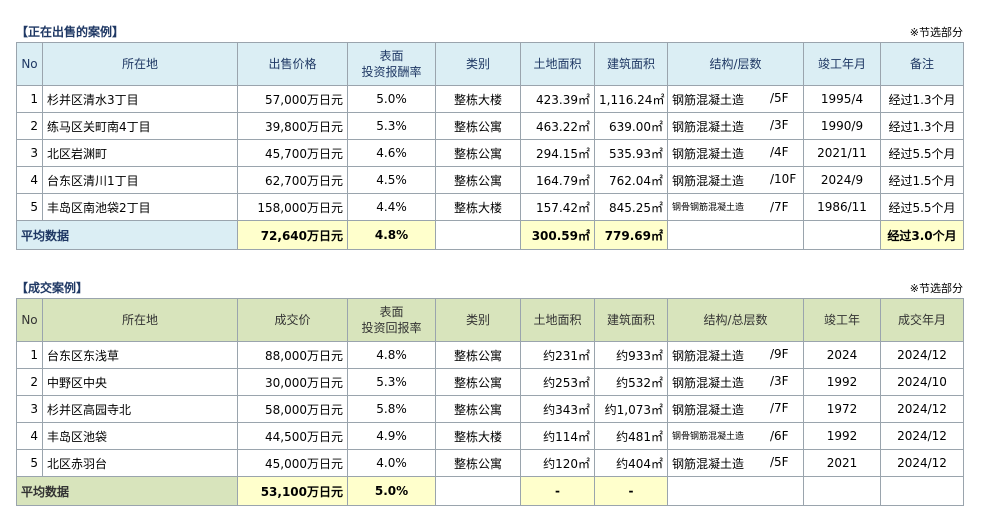 The image size is (983, 529). I want to click on cell: 台东区清川1丁目, so click(140, 180).